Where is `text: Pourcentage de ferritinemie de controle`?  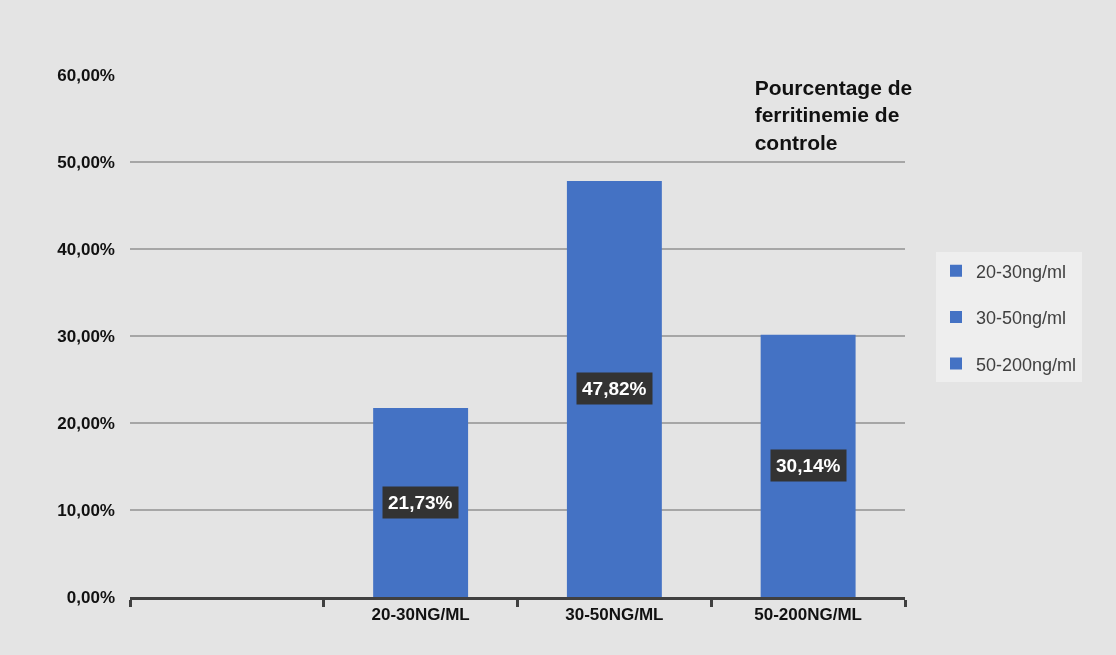 text: Pourcentage de ferritinemie de controle is located at coordinates (833, 115).